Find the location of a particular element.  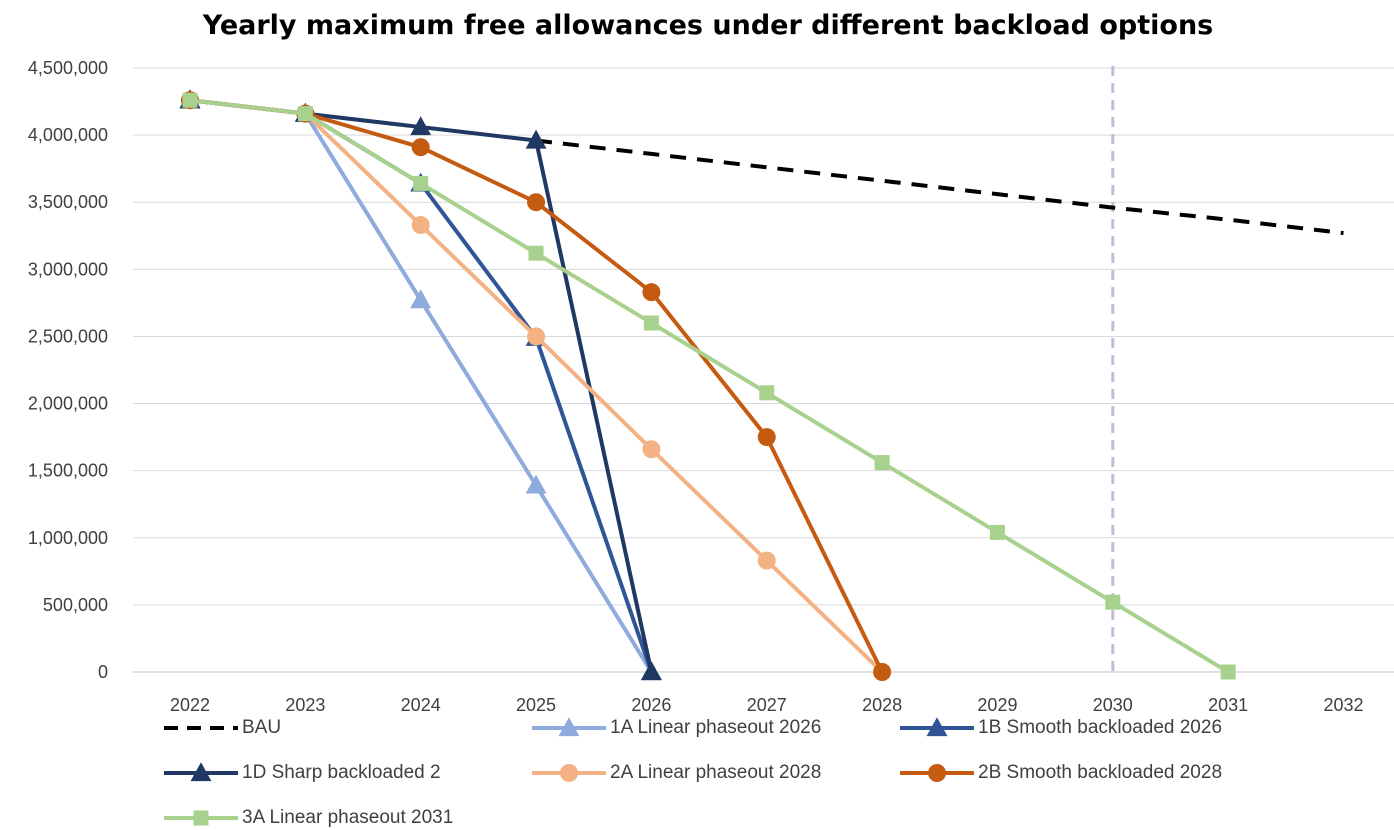

x-tick-label: 2027 is located at coordinates (767, 705).